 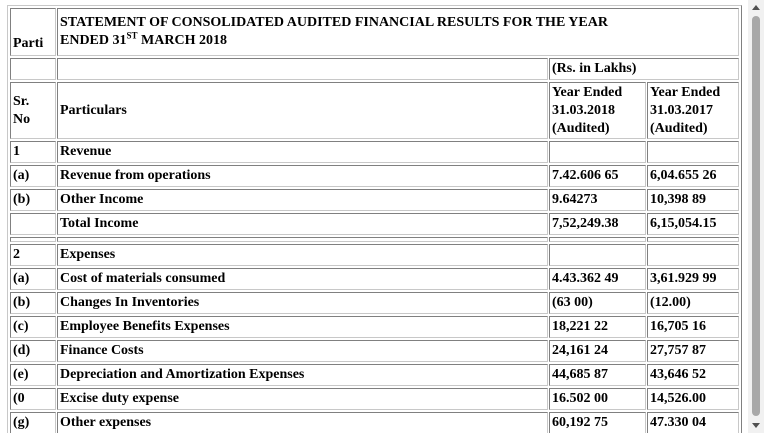 What do you see at coordinates (28, 43) in the screenshot?
I see `text: Parti` at bounding box center [28, 43].